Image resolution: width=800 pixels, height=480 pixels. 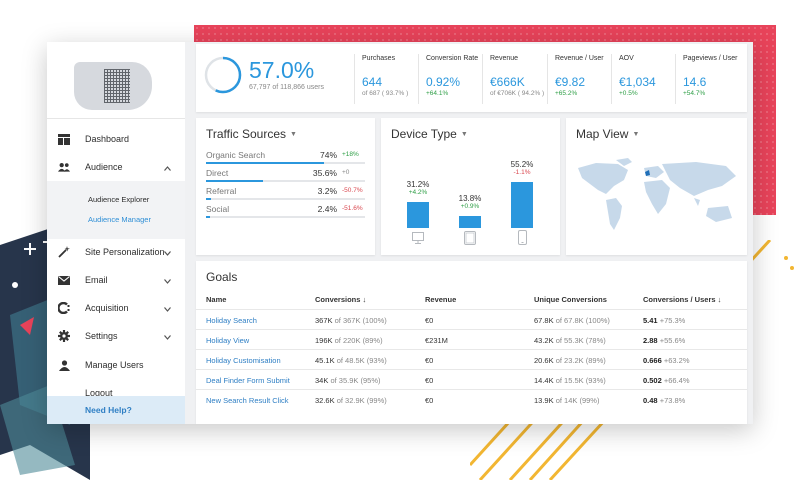 What do you see at coordinates (223, 75) in the screenshot?
I see `conversion-progress-ring` at bounding box center [223, 75].